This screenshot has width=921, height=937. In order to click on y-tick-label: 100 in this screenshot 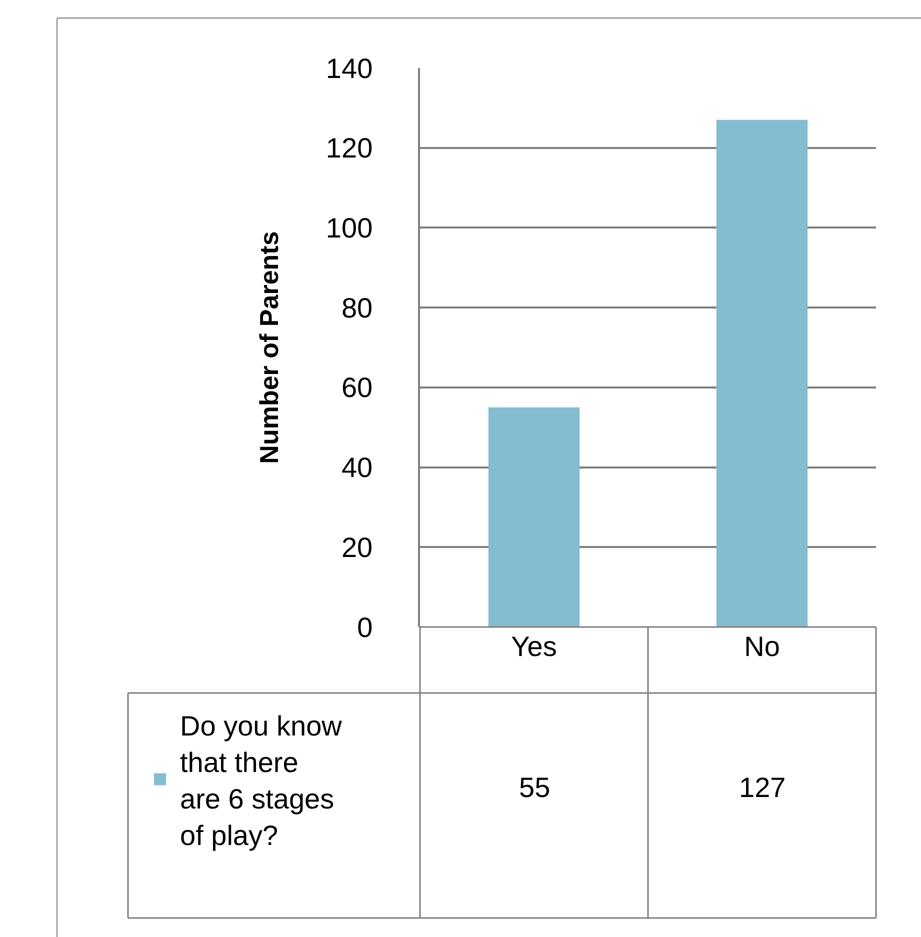, I will do `click(349, 228)`.